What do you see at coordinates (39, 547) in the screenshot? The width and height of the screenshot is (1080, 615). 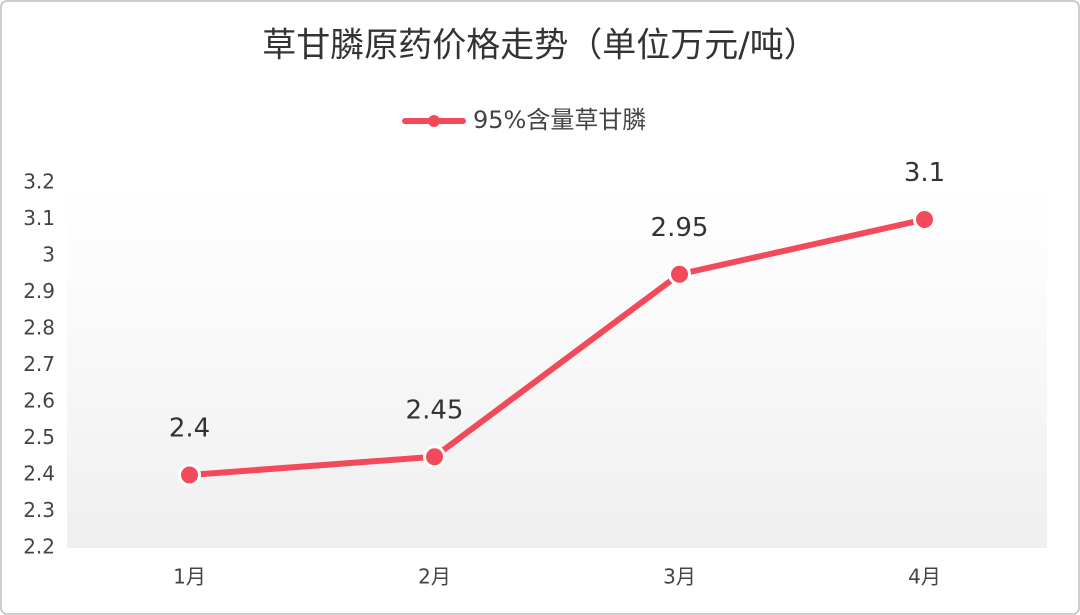 I see `y-tick-label: 2.2` at bounding box center [39, 547].